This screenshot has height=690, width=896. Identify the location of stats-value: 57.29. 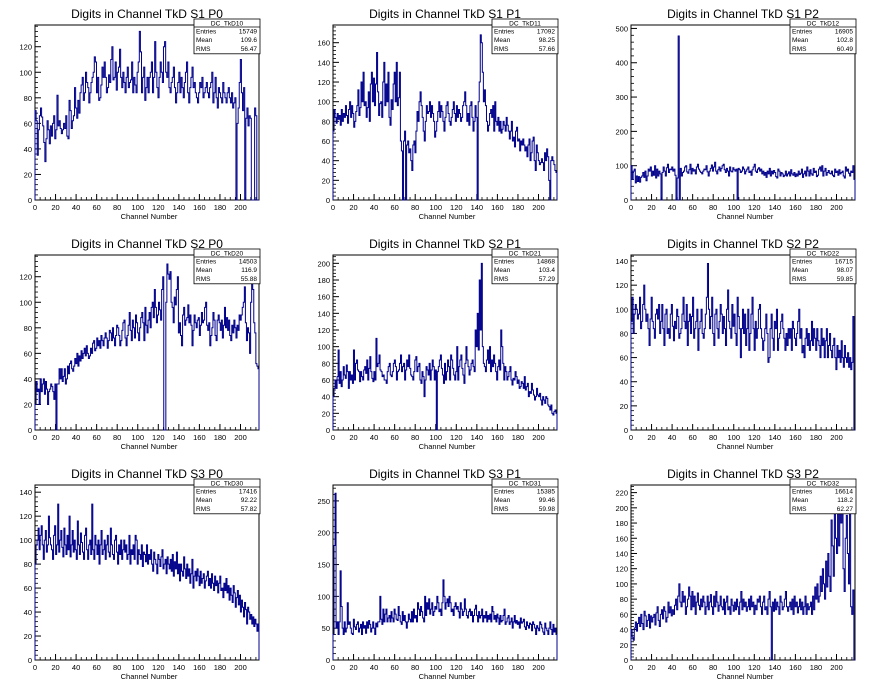
(547, 279).